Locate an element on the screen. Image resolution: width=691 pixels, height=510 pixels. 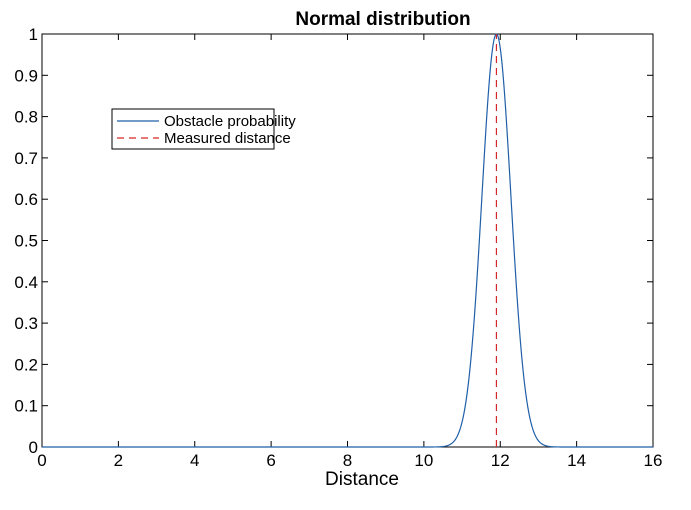
legend: Obstacle probability Measured distance is located at coordinates (203, 129).